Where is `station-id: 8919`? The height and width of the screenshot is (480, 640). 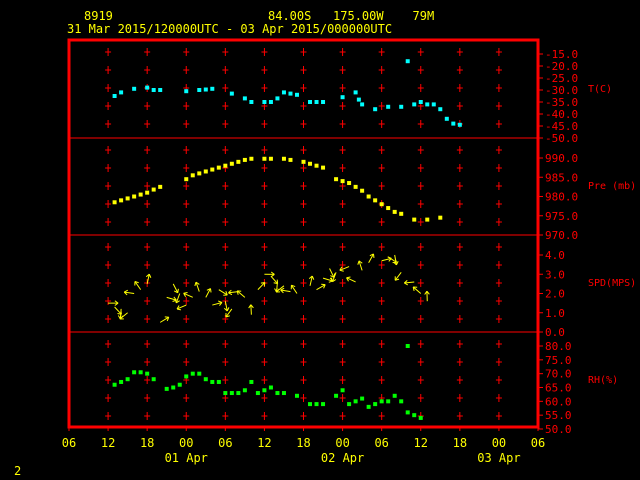 station-id: 8919 is located at coordinates (98, 16).